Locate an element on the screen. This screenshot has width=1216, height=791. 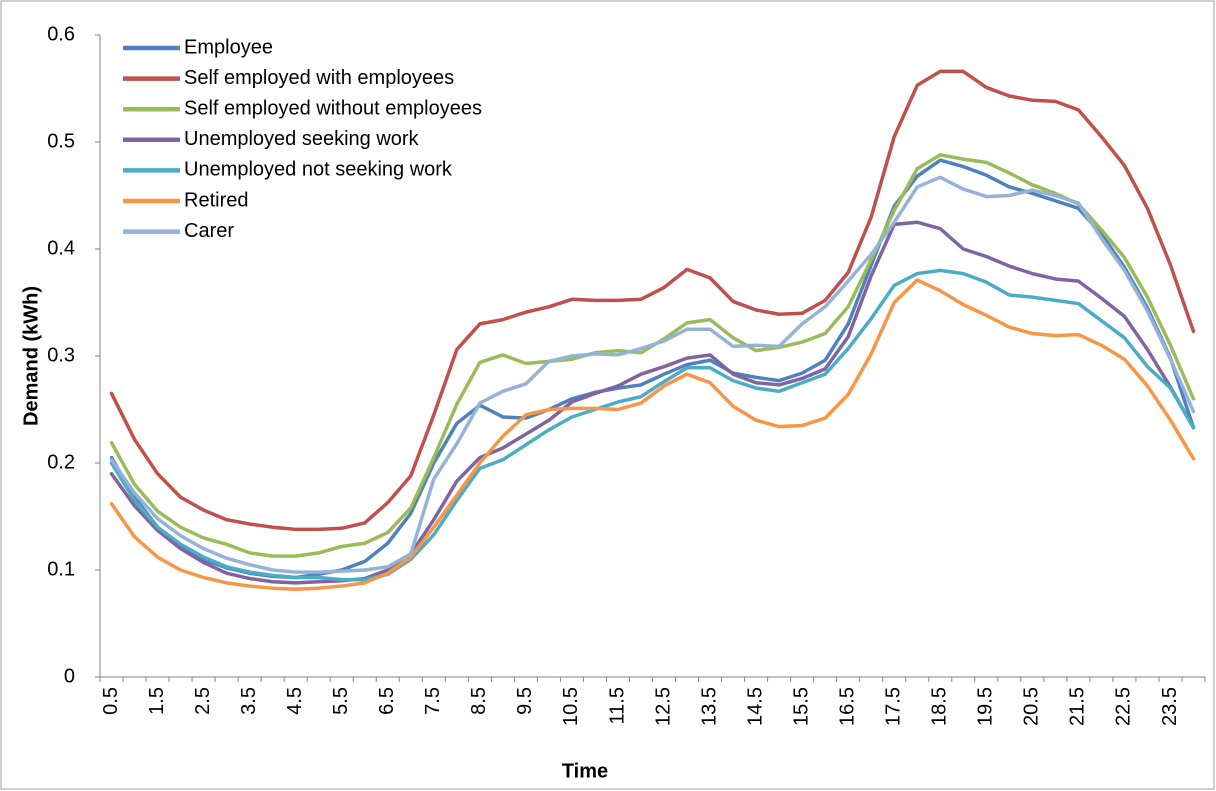
x-tick-label: 20.5 is located at coordinates (1032, 706).